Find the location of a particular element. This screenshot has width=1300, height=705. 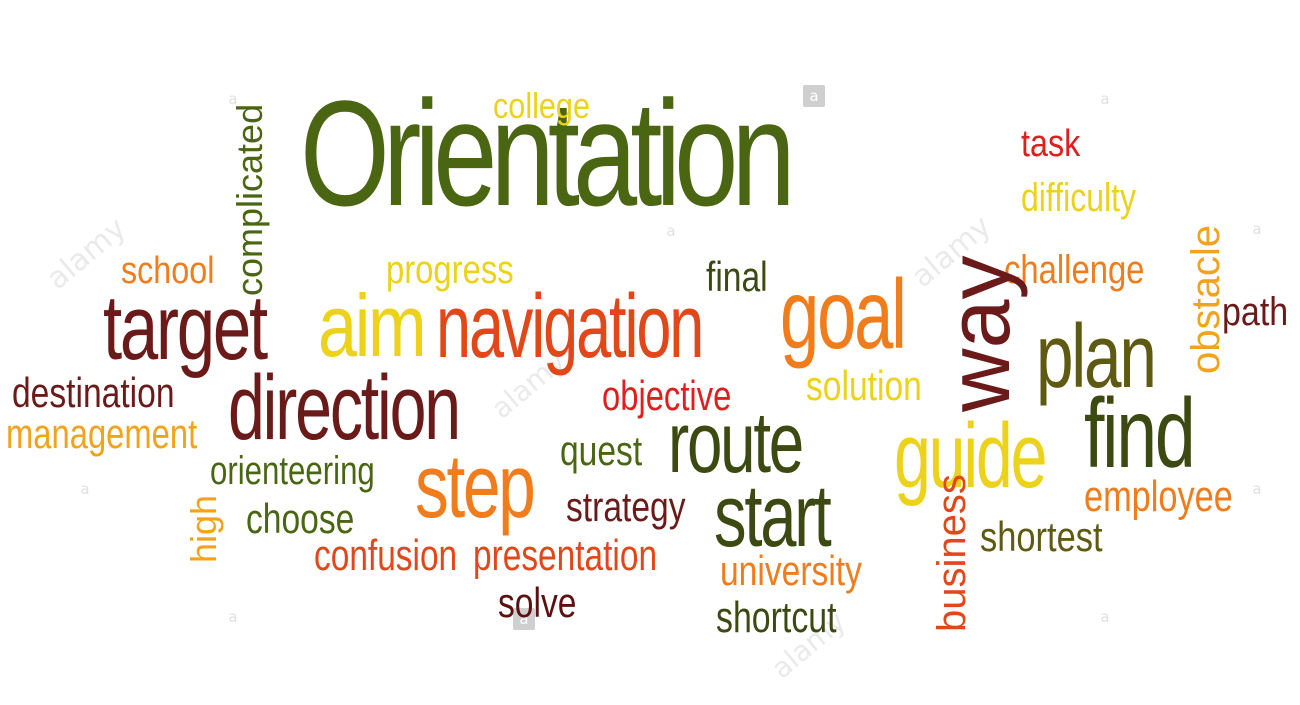

word-presentation: presentation is located at coordinates (565, 555).